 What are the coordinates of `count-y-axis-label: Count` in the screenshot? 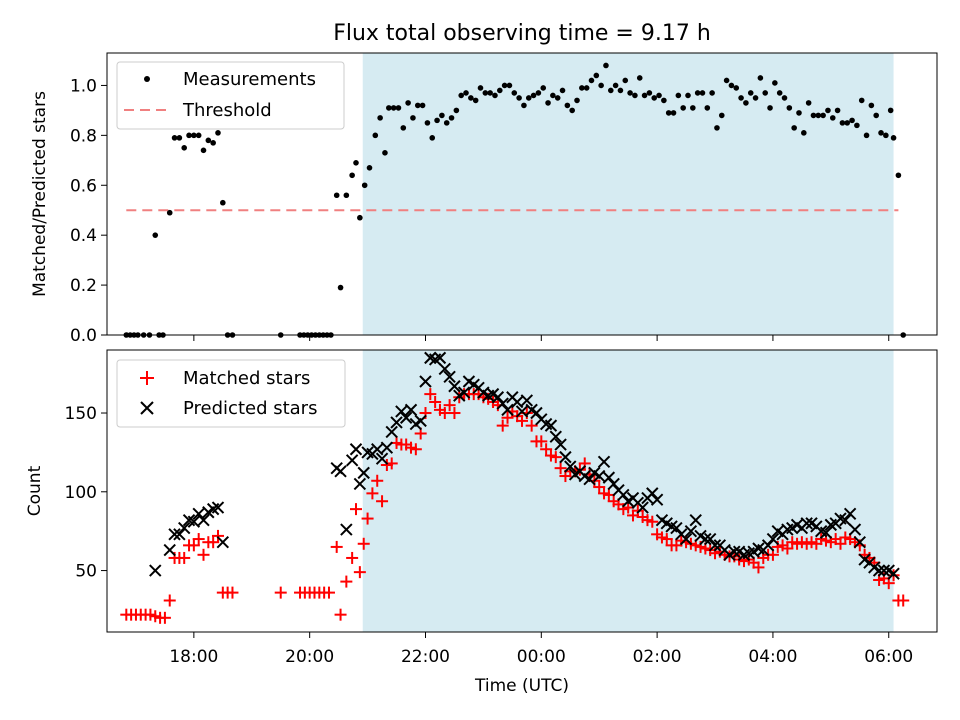 It's located at (35, 490).